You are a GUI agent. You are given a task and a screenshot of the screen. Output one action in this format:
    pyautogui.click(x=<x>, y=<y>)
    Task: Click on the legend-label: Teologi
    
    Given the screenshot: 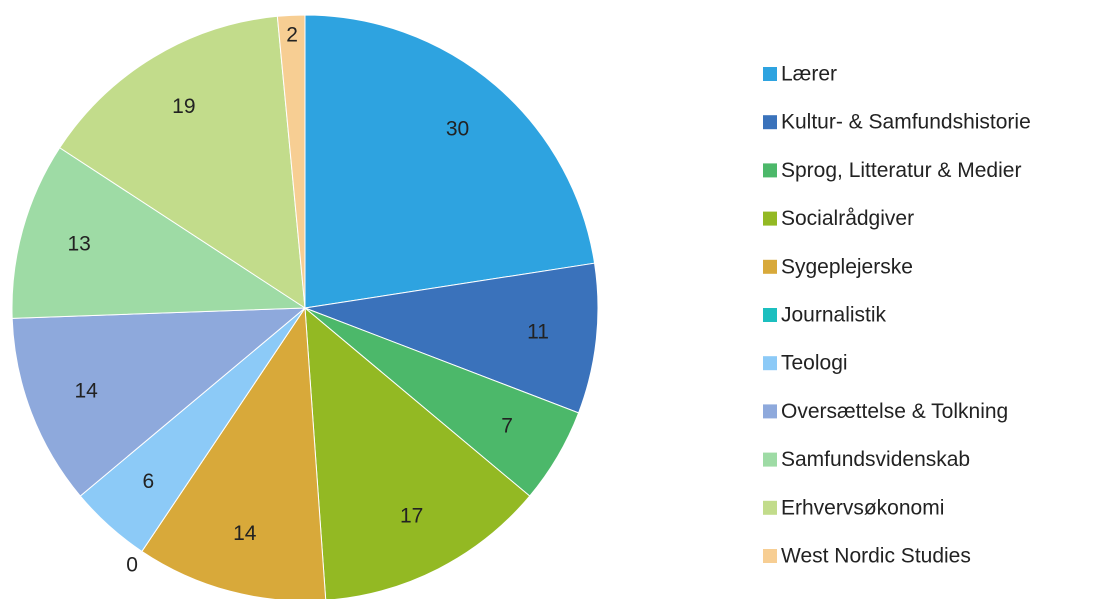 What is the action you would take?
    pyautogui.click(x=814, y=363)
    